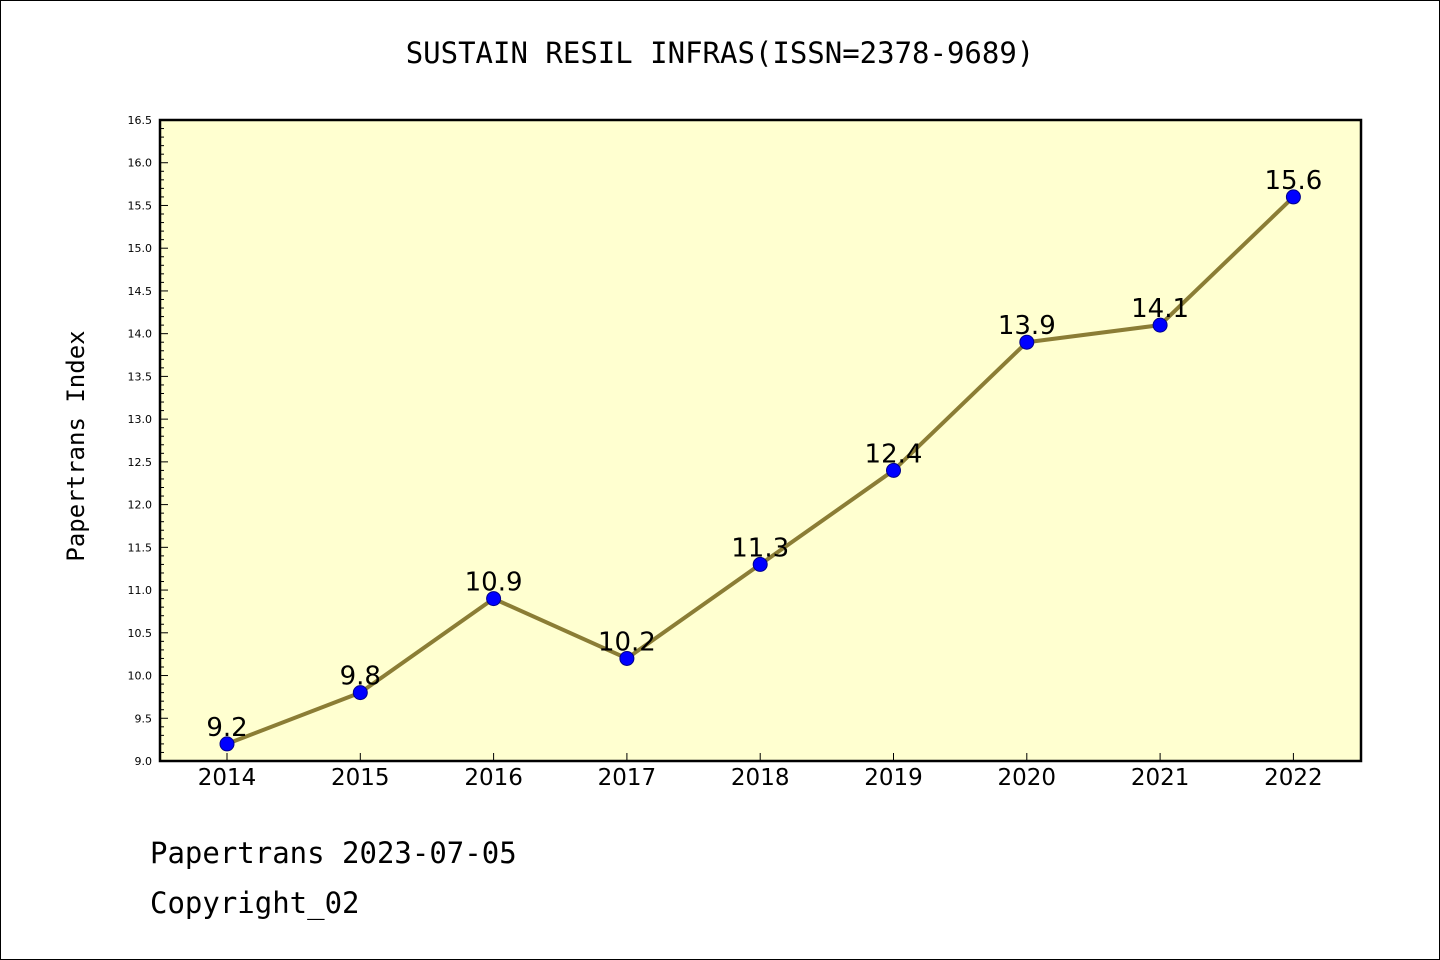 This screenshot has height=960, width=1440. What do you see at coordinates (1293, 778) in the screenshot?
I see `x-tick-label: 2022` at bounding box center [1293, 778].